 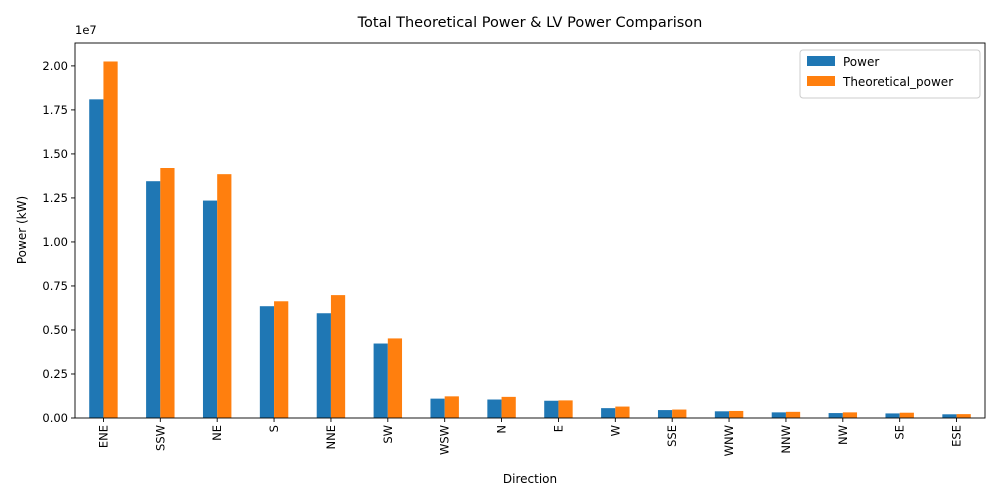 What do you see at coordinates (843, 435) in the screenshot?
I see `x-tick-label-nw: NW` at bounding box center [843, 435].